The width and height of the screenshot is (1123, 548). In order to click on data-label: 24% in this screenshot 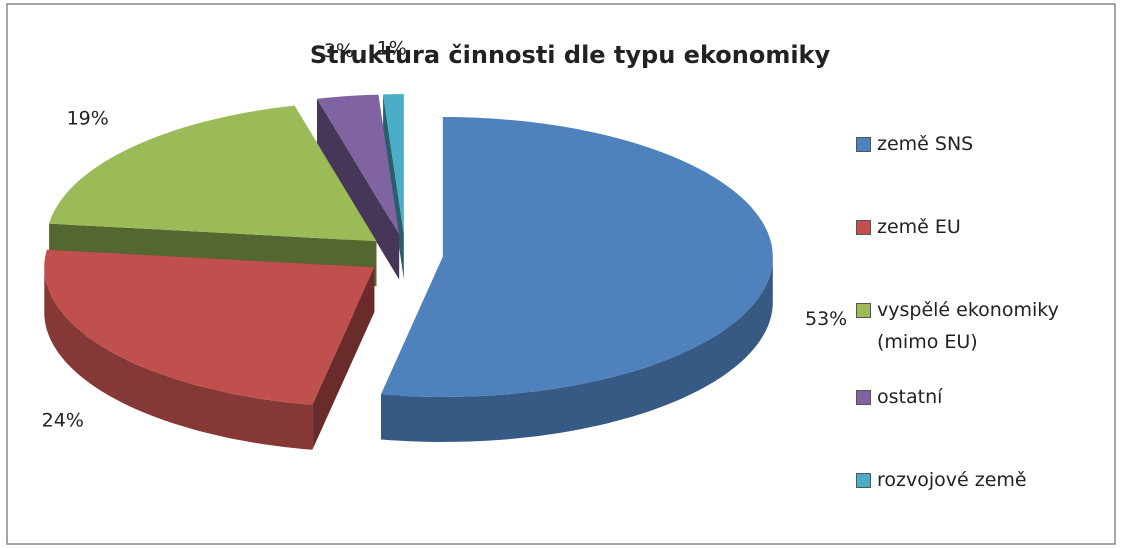, I will do `click(63, 421)`.